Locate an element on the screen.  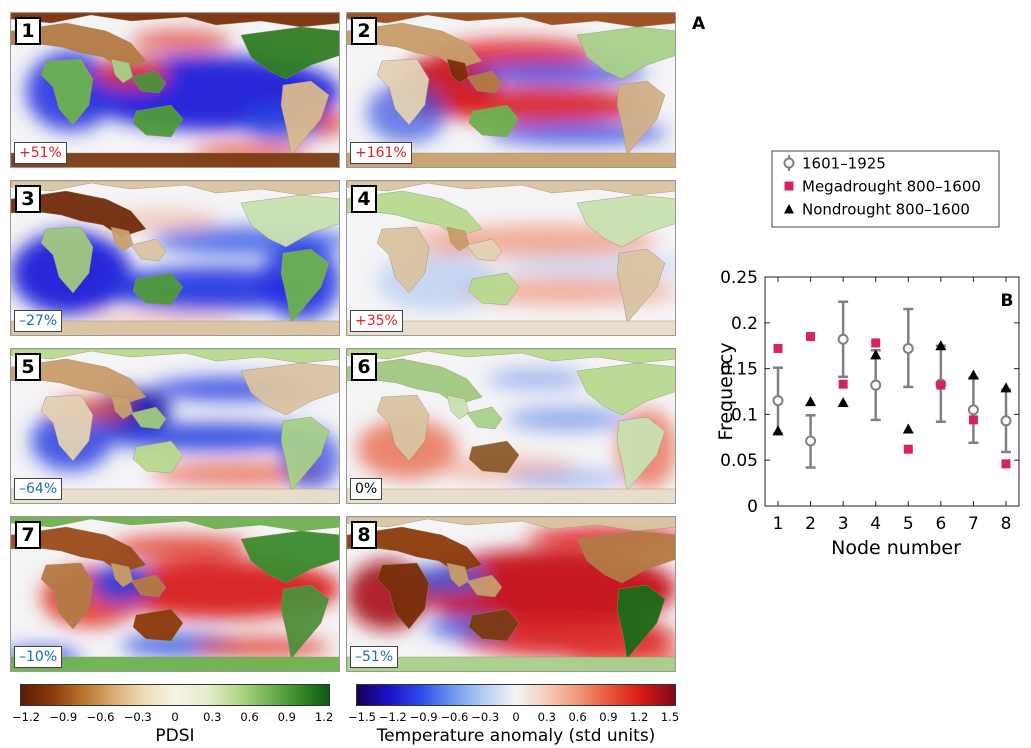
map-panel-node-8: 8 –51% is located at coordinates (511, 594).